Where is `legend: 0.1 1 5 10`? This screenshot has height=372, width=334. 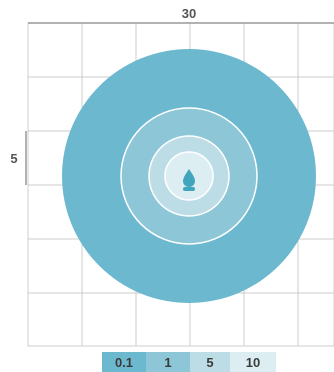 legend: 0.1 1 5 10 is located at coordinates (189, 362).